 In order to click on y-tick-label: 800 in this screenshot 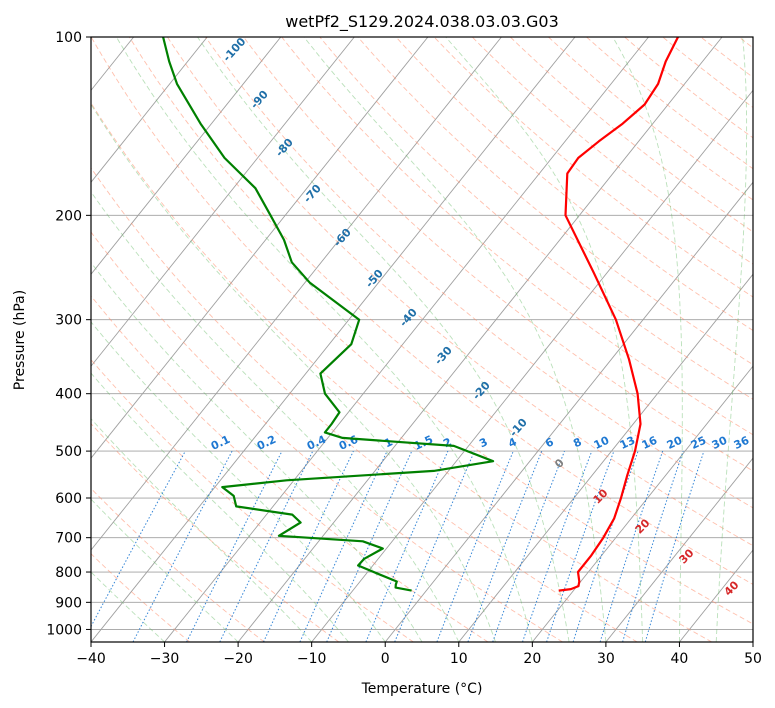, I will do `click(68, 573)`.